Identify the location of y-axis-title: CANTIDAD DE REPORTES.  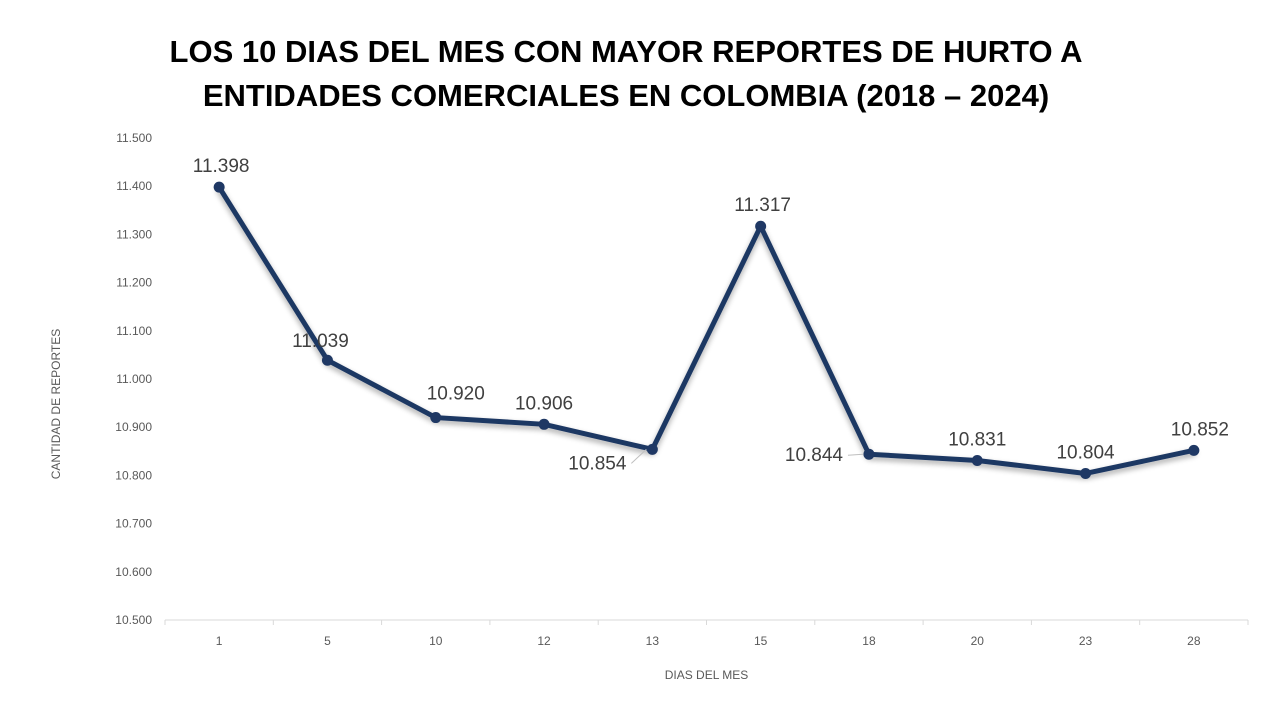
(56, 404).